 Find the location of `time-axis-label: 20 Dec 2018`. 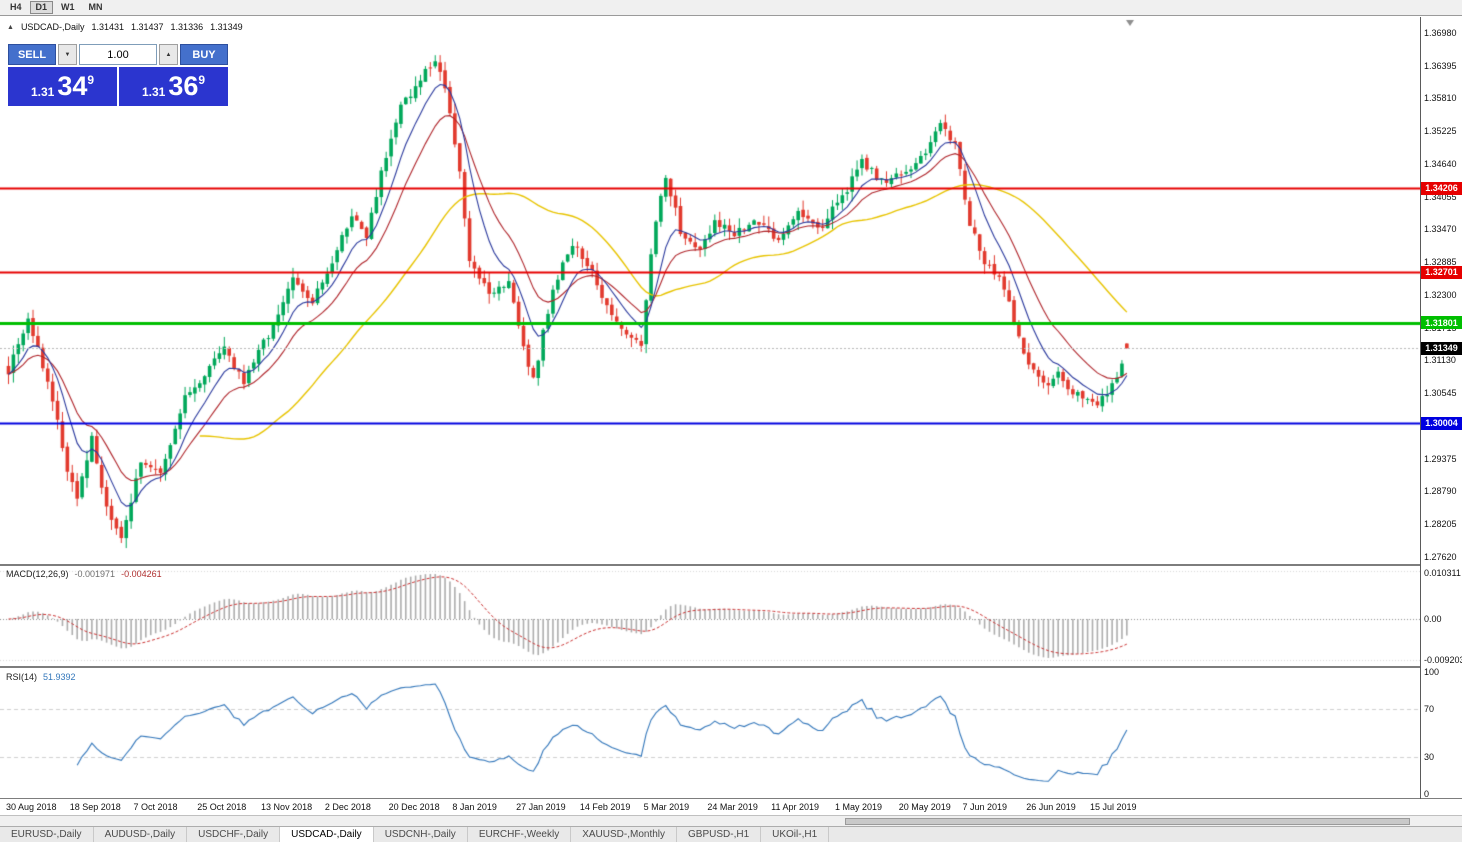

time-axis-label: 20 Dec 2018 is located at coordinates (414, 807).